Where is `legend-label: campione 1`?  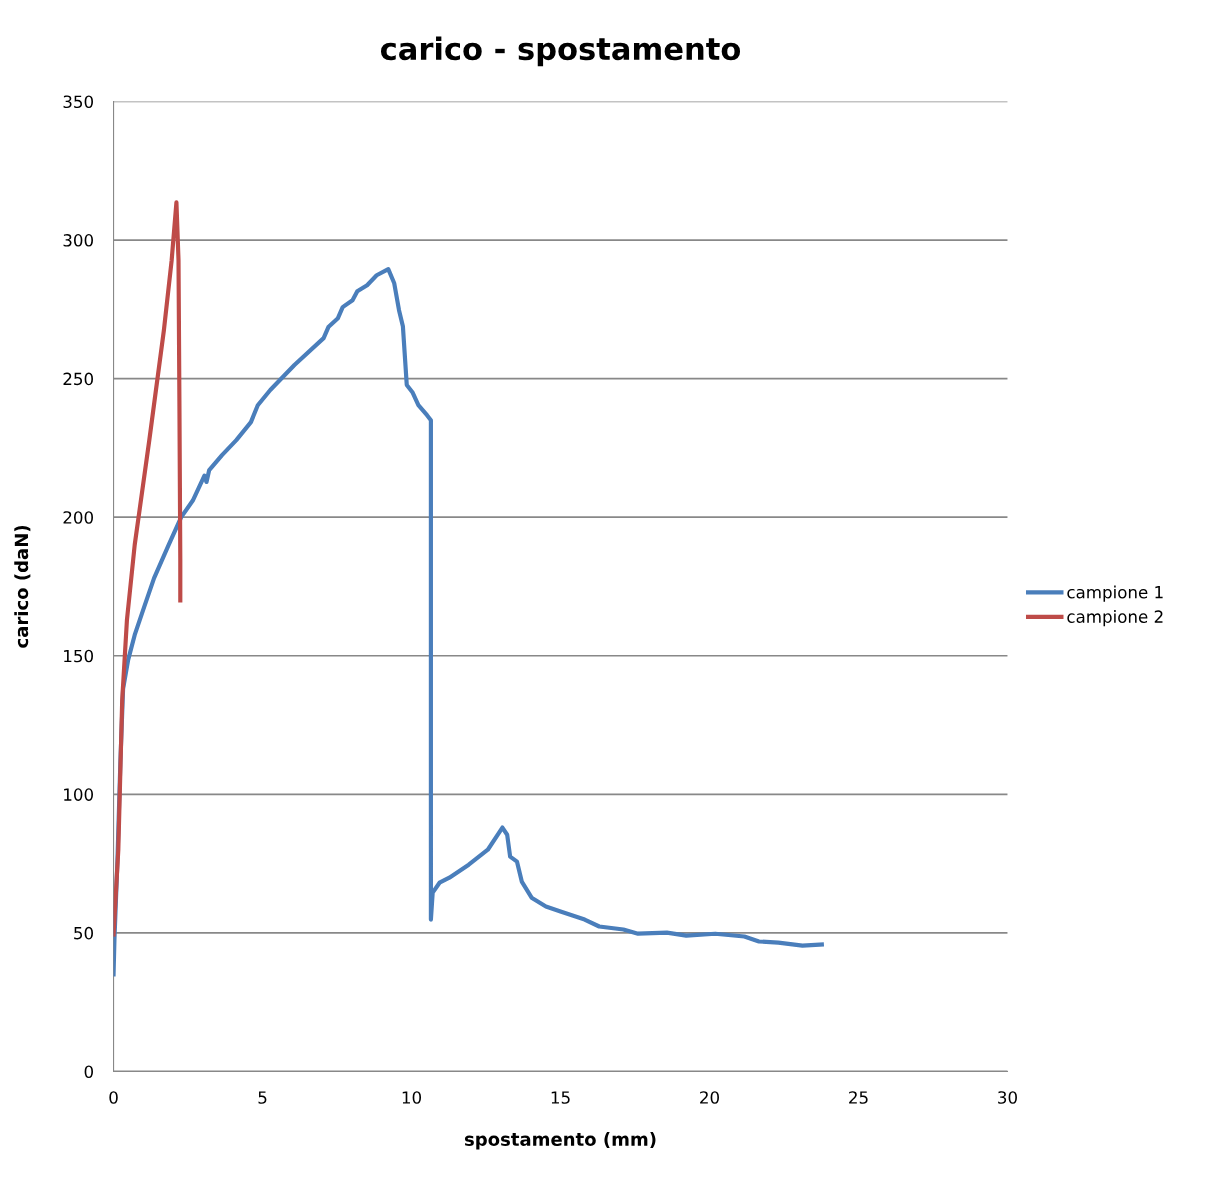
legend-label: campione 1 is located at coordinates (1115, 593).